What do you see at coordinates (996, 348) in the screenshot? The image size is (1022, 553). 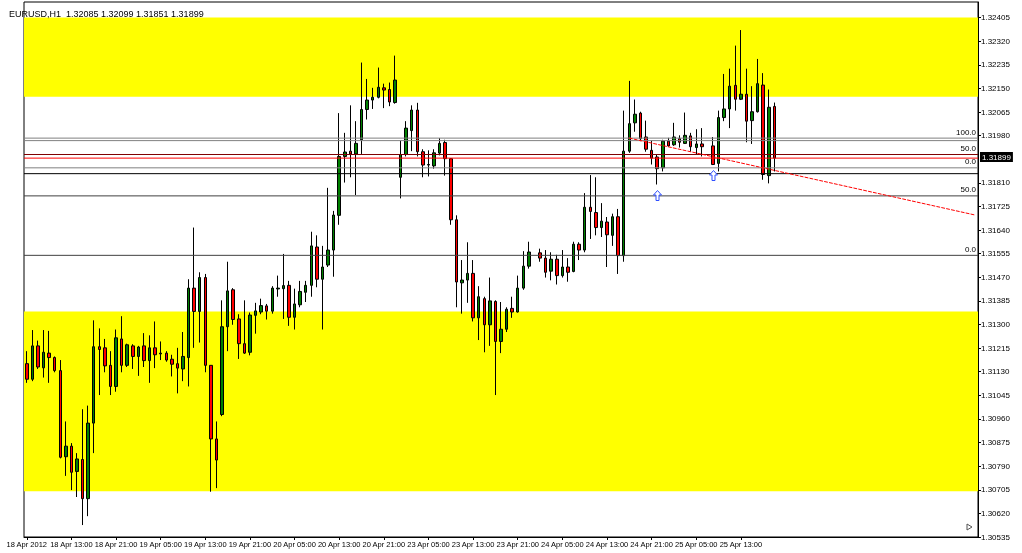 I see `y-tick-label: 1.31215` at bounding box center [996, 348].